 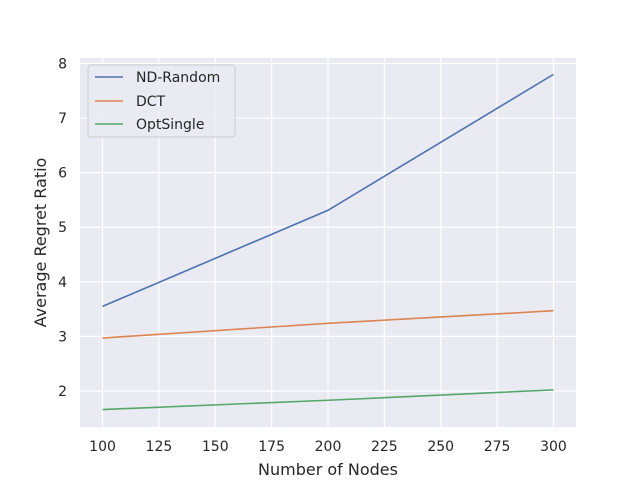 I want to click on x-tick-label: 150, so click(x=215, y=447).